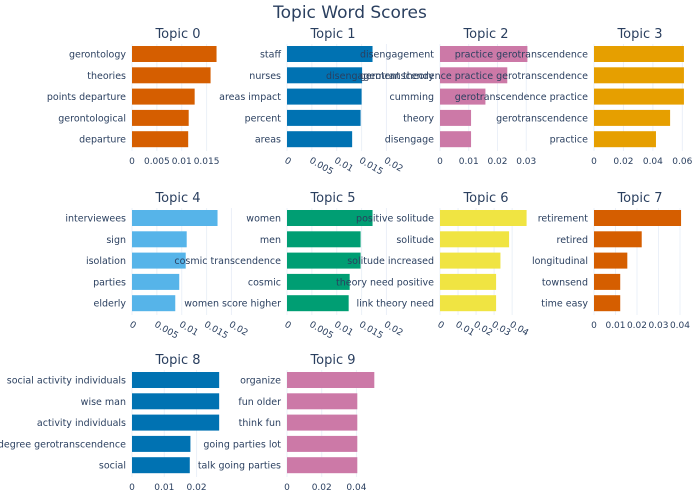  I want to click on subplot-title: Topic 1, so click(332, 34).